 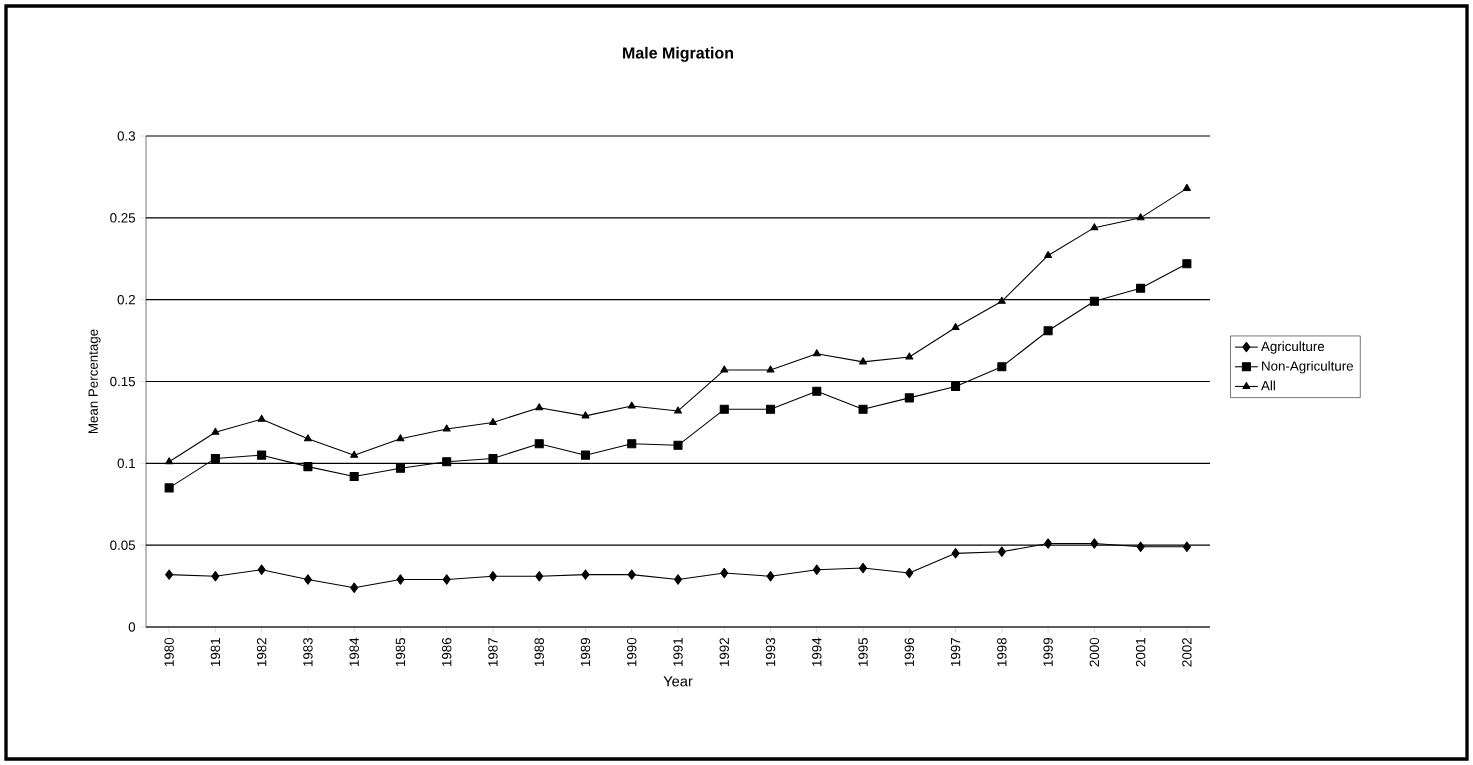 I want to click on x-tick-label: 2000, so click(x=1094, y=652).